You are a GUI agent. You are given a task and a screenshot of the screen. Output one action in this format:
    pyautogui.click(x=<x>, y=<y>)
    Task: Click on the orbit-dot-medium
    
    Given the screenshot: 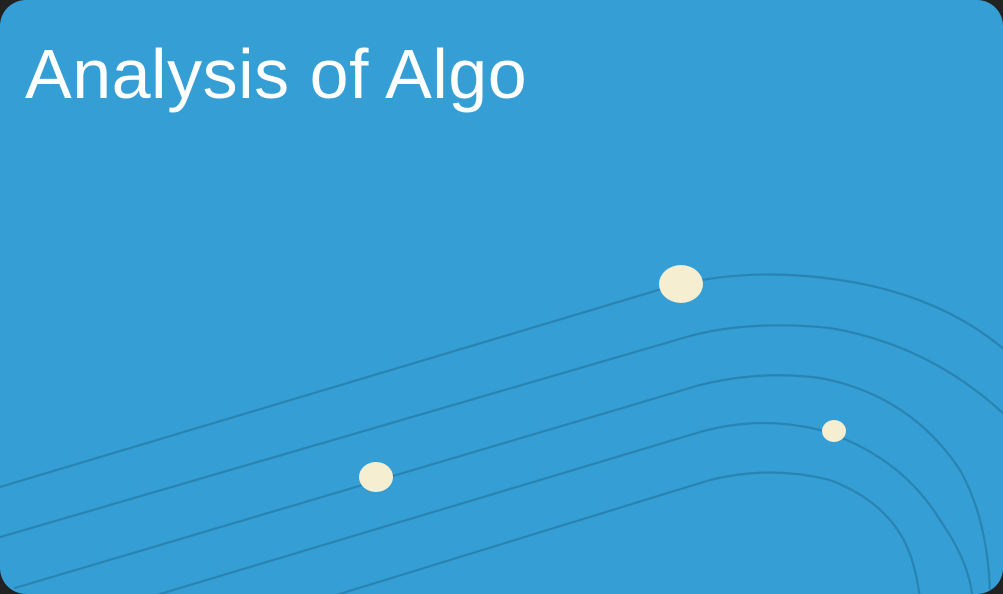 What is the action you would take?
    pyautogui.click(x=376, y=477)
    